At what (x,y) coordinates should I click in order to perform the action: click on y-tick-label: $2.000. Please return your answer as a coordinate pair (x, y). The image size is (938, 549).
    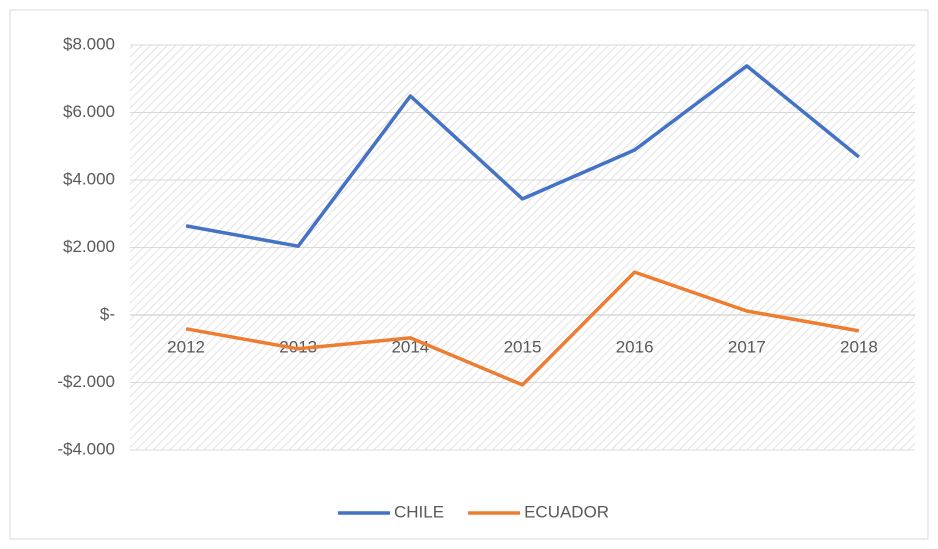
    Looking at the image, I should click on (89, 246).